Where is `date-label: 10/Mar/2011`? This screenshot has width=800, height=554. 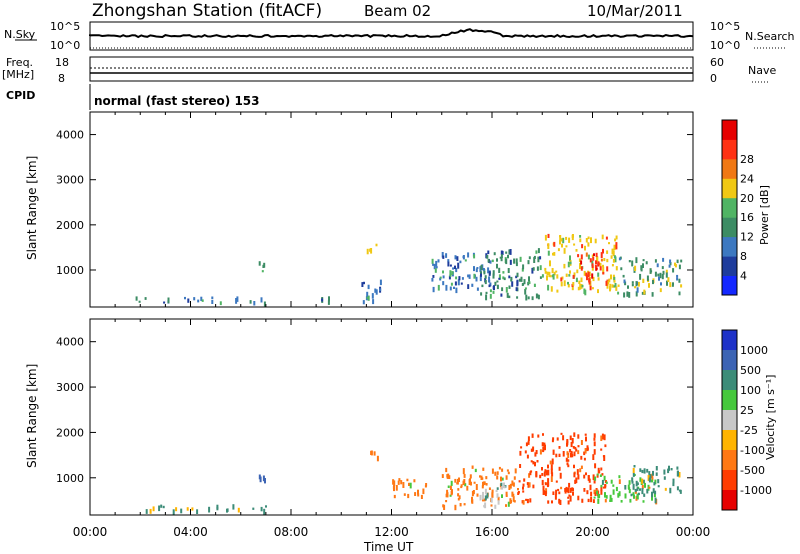
date-label: 10/Mar/2011 is located at coordinates (635, 11).